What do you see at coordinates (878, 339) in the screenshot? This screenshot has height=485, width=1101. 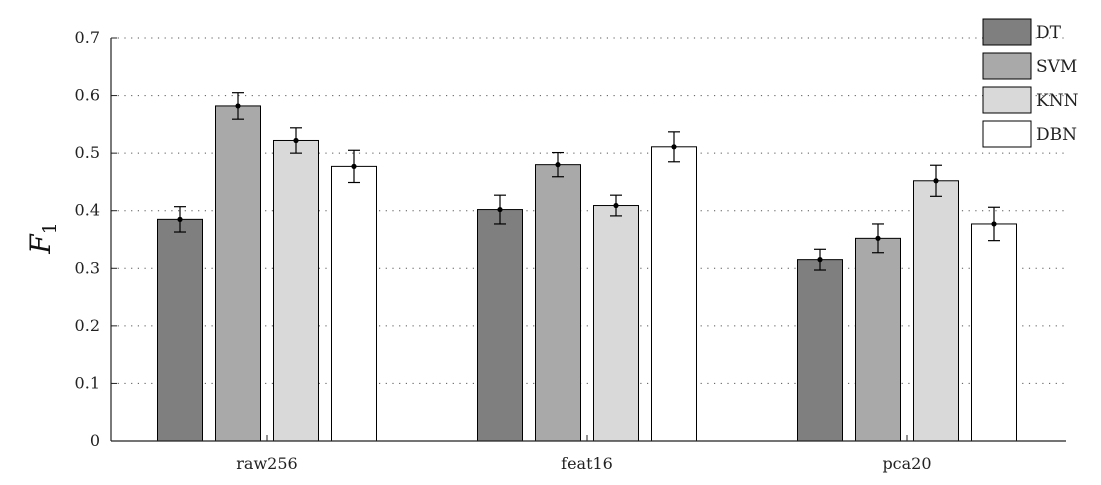 I see `bar-SVM-pca20` at bounding box center [878, 339].